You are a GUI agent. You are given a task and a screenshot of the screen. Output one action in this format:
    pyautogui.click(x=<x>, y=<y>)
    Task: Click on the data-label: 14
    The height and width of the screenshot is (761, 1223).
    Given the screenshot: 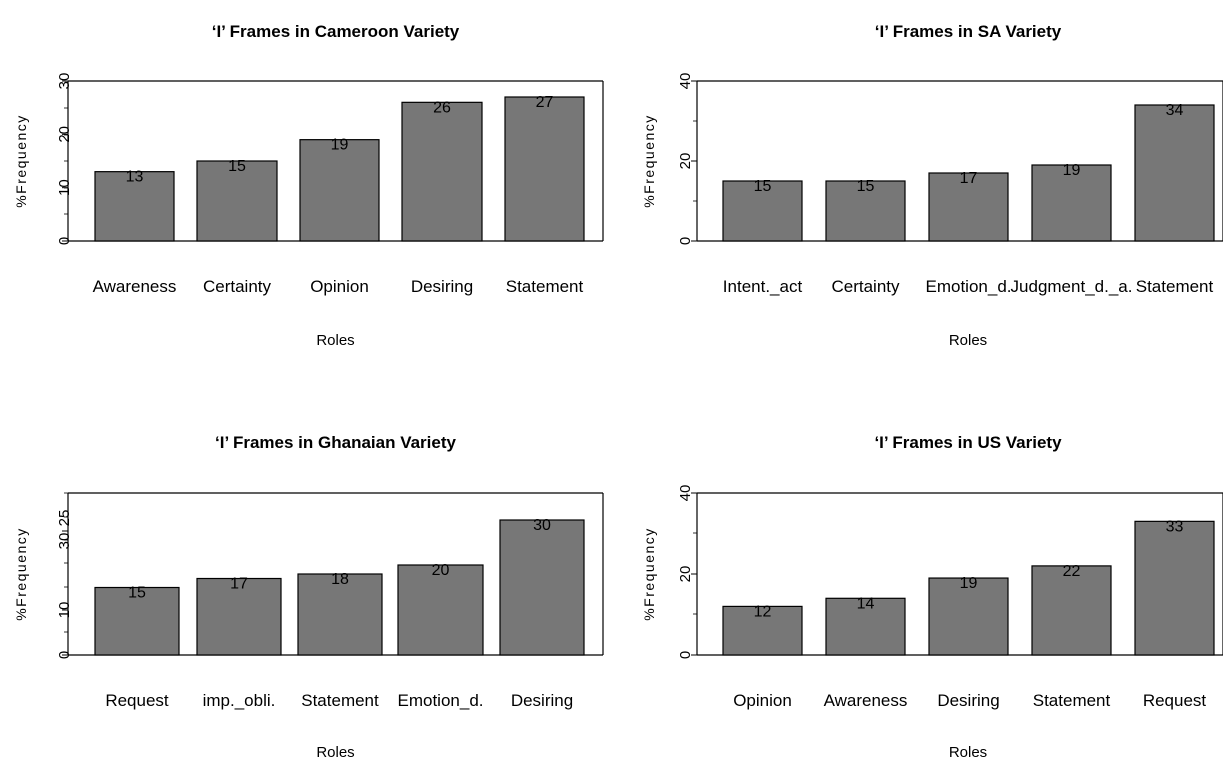 What is the action you would take?
    pyautogui.click(x=866, y=603)
    